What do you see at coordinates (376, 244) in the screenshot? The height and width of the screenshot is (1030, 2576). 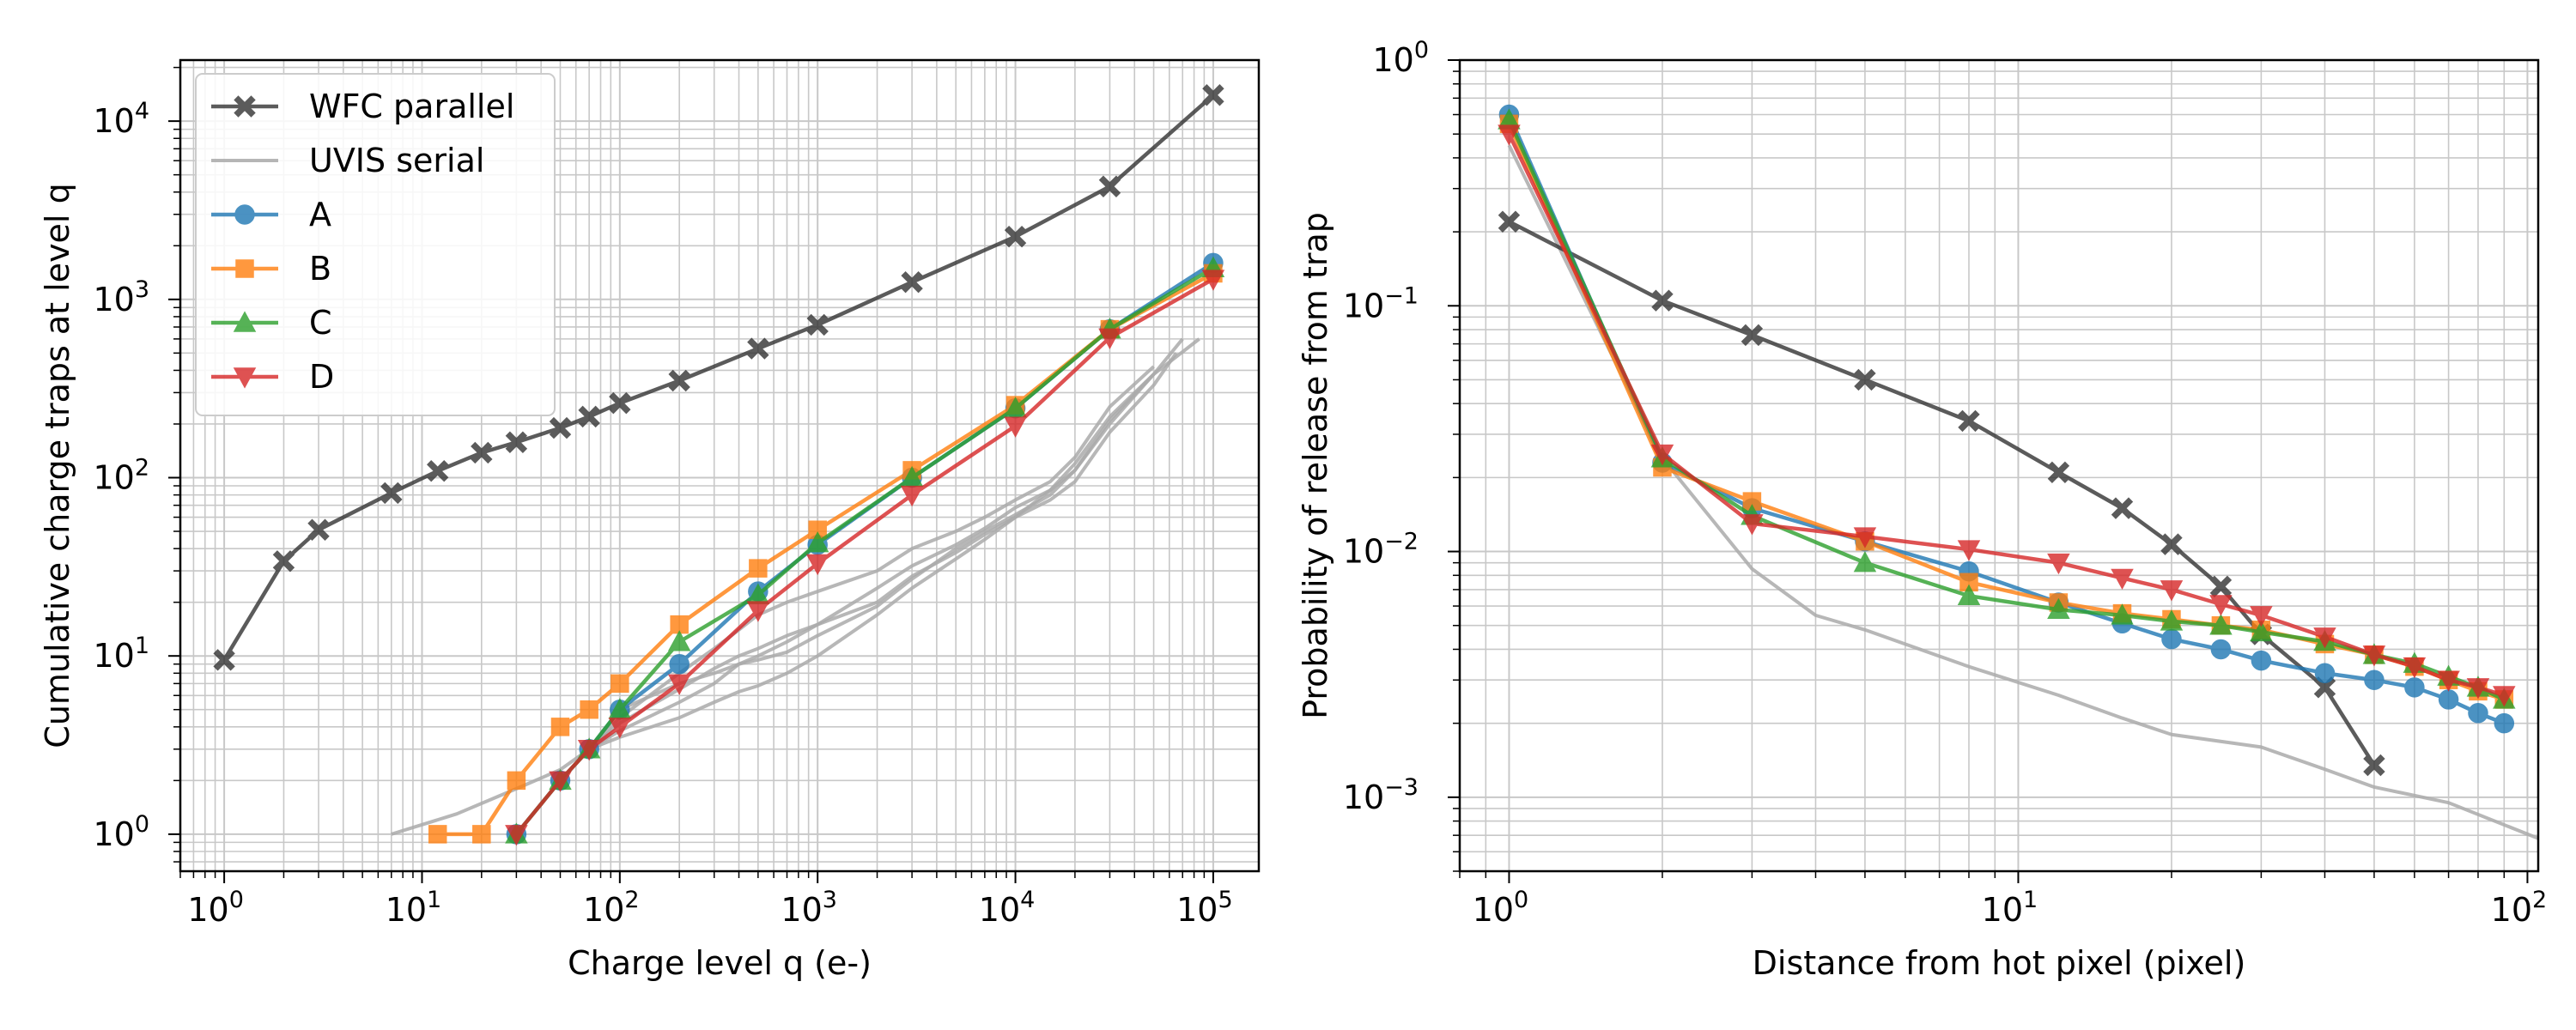 I see `legend-box` at bounding box center [376, 244].